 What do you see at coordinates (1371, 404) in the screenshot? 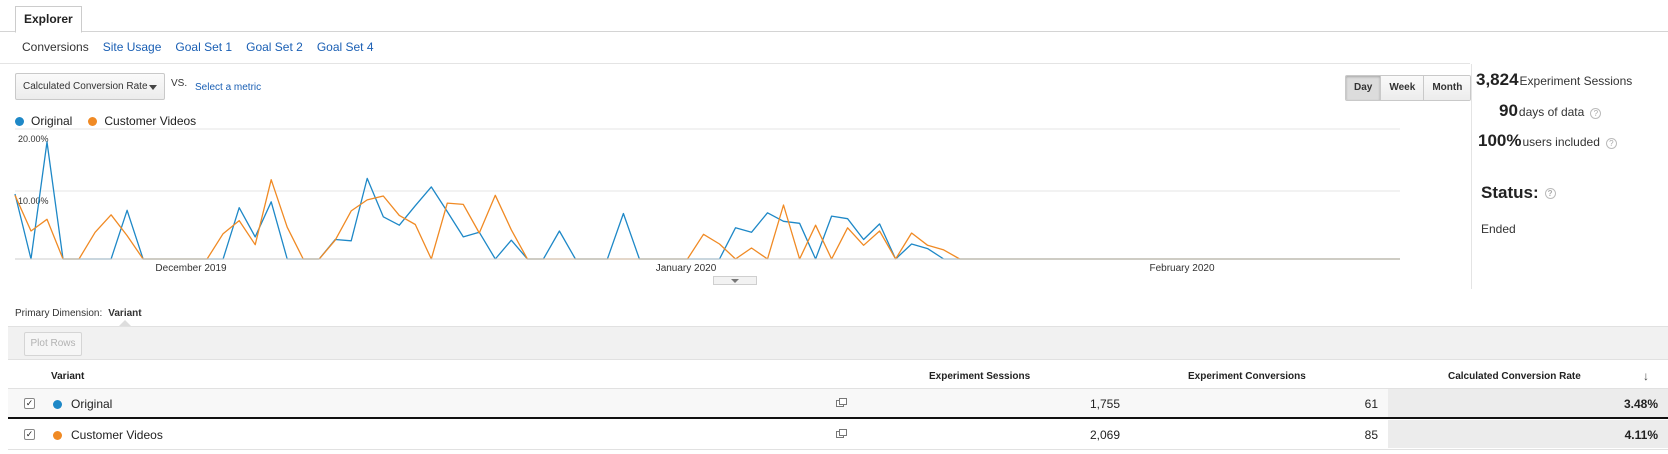
I see `conversions-cell: 61` at bounding box center [1371, 404].